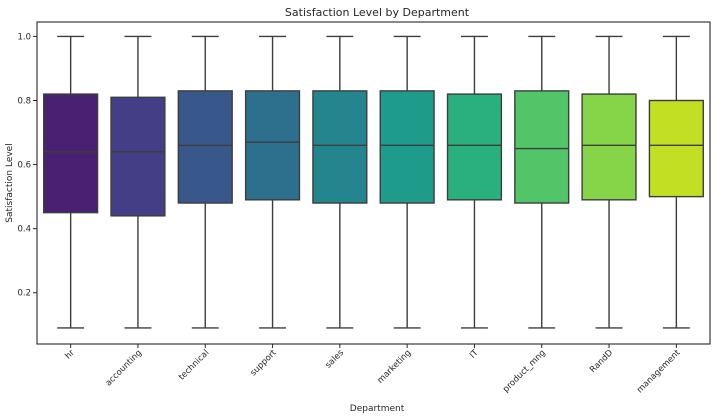  What do you see at coordinates (70, 355) in the screenshot?
I see `x-tick-label: hr` at bounding box center [70, 355].